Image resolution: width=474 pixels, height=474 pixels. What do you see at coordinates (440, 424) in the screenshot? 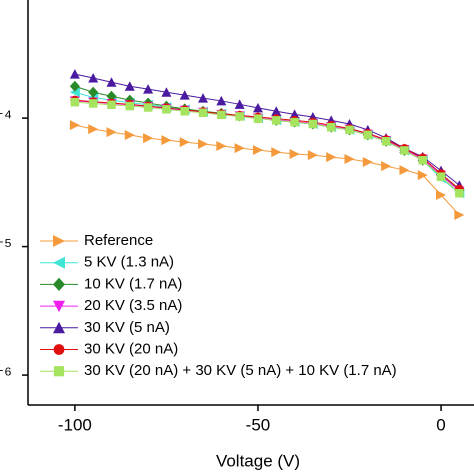
I see `x-tick-label: 0` at bounding box center [440, 424].